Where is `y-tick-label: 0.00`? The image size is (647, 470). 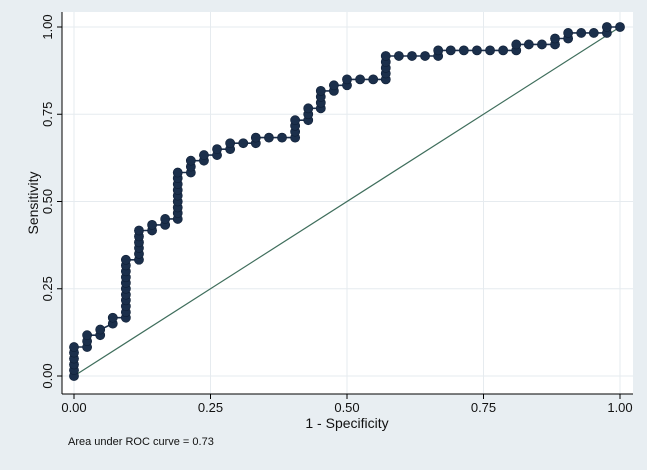 y-tick-label: 0.00 is located at coordinates (47, 375).